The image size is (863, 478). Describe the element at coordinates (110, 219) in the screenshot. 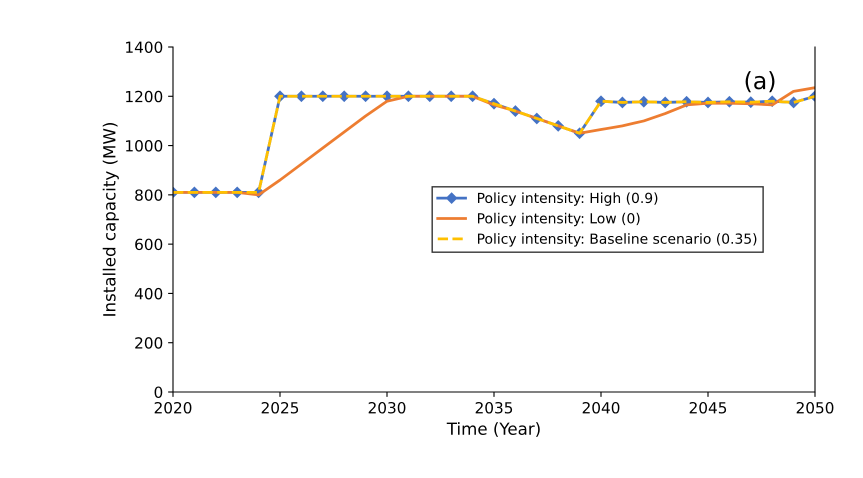

I see `y-axis-title: Installed capacity (MW)` at that location.